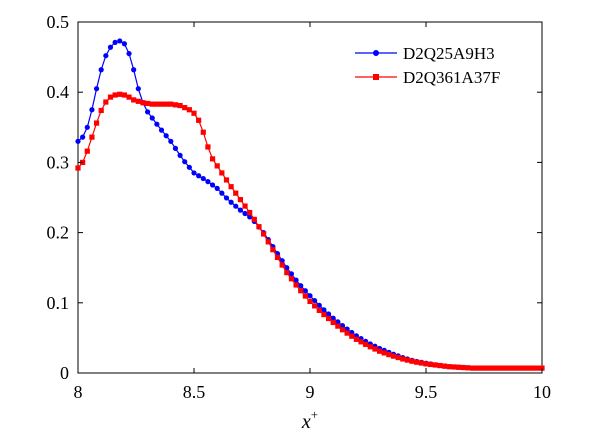  What do you see at coordinates (310, 392) in the screenshot?
I see `x-tick-label: 9` at bounding box center [310, 392].